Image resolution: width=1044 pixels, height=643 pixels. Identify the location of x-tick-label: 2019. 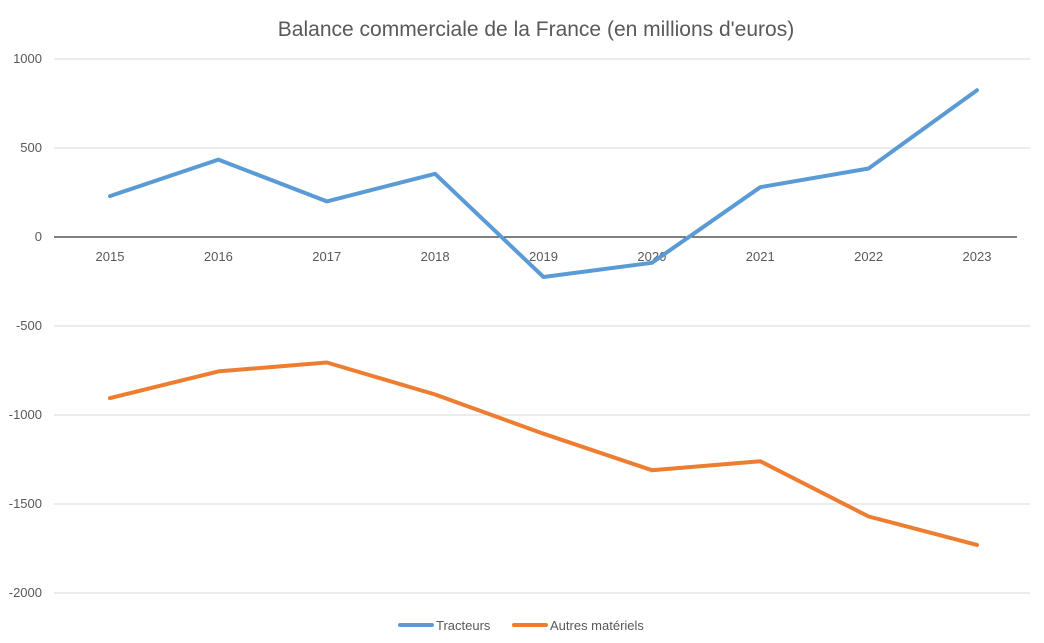
(543, 256).